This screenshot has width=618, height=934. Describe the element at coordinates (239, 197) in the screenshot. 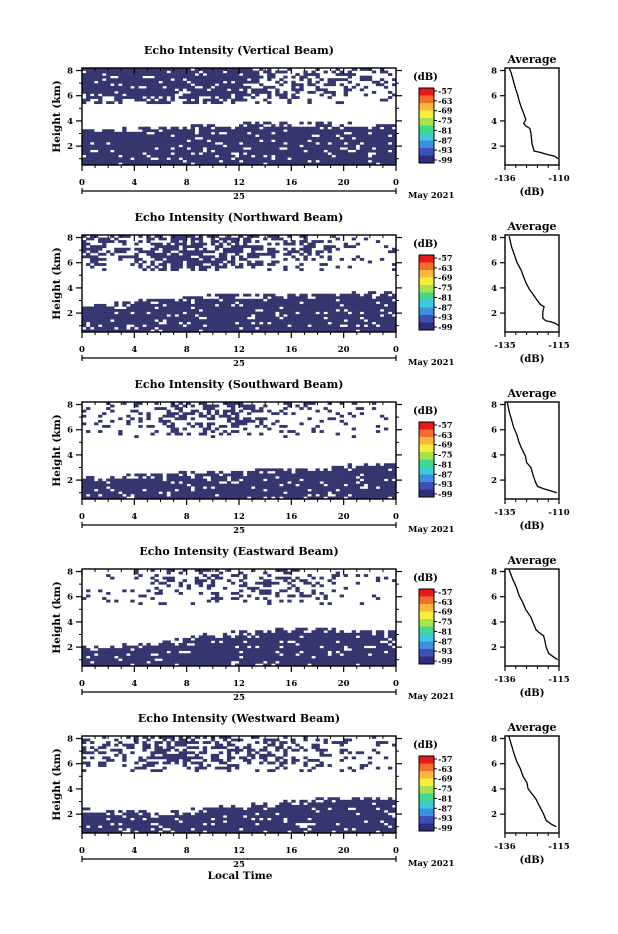

I see `day-label: 25` at that location.